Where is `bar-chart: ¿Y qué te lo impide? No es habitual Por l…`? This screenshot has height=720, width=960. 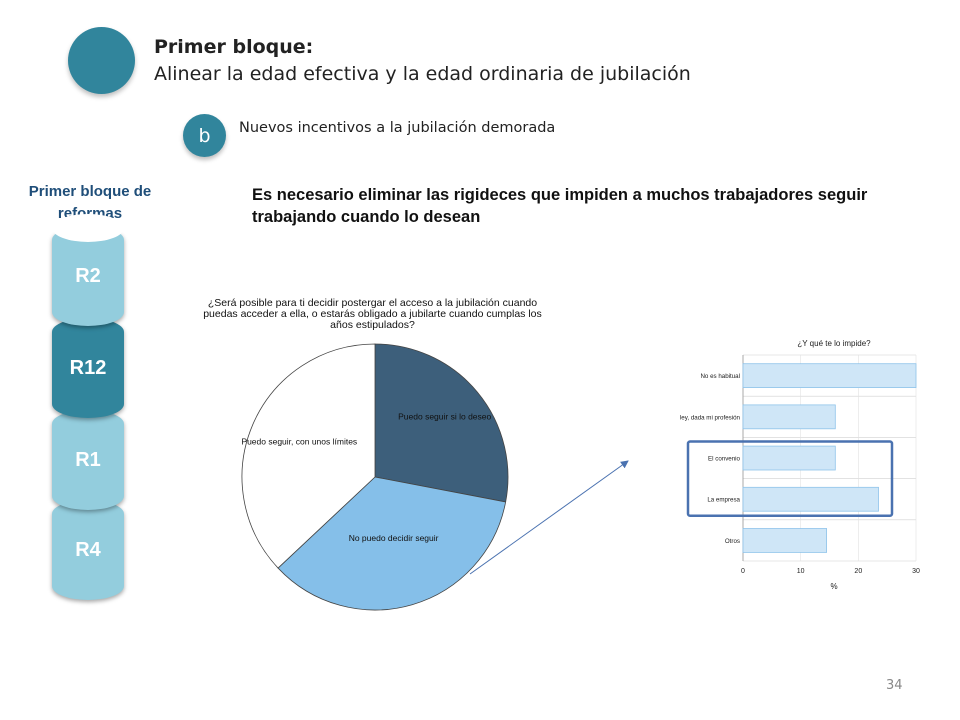 bar-chart: ¿Y qué te lo impide? No es habitual Por l… is located at coordinates (800, 465).